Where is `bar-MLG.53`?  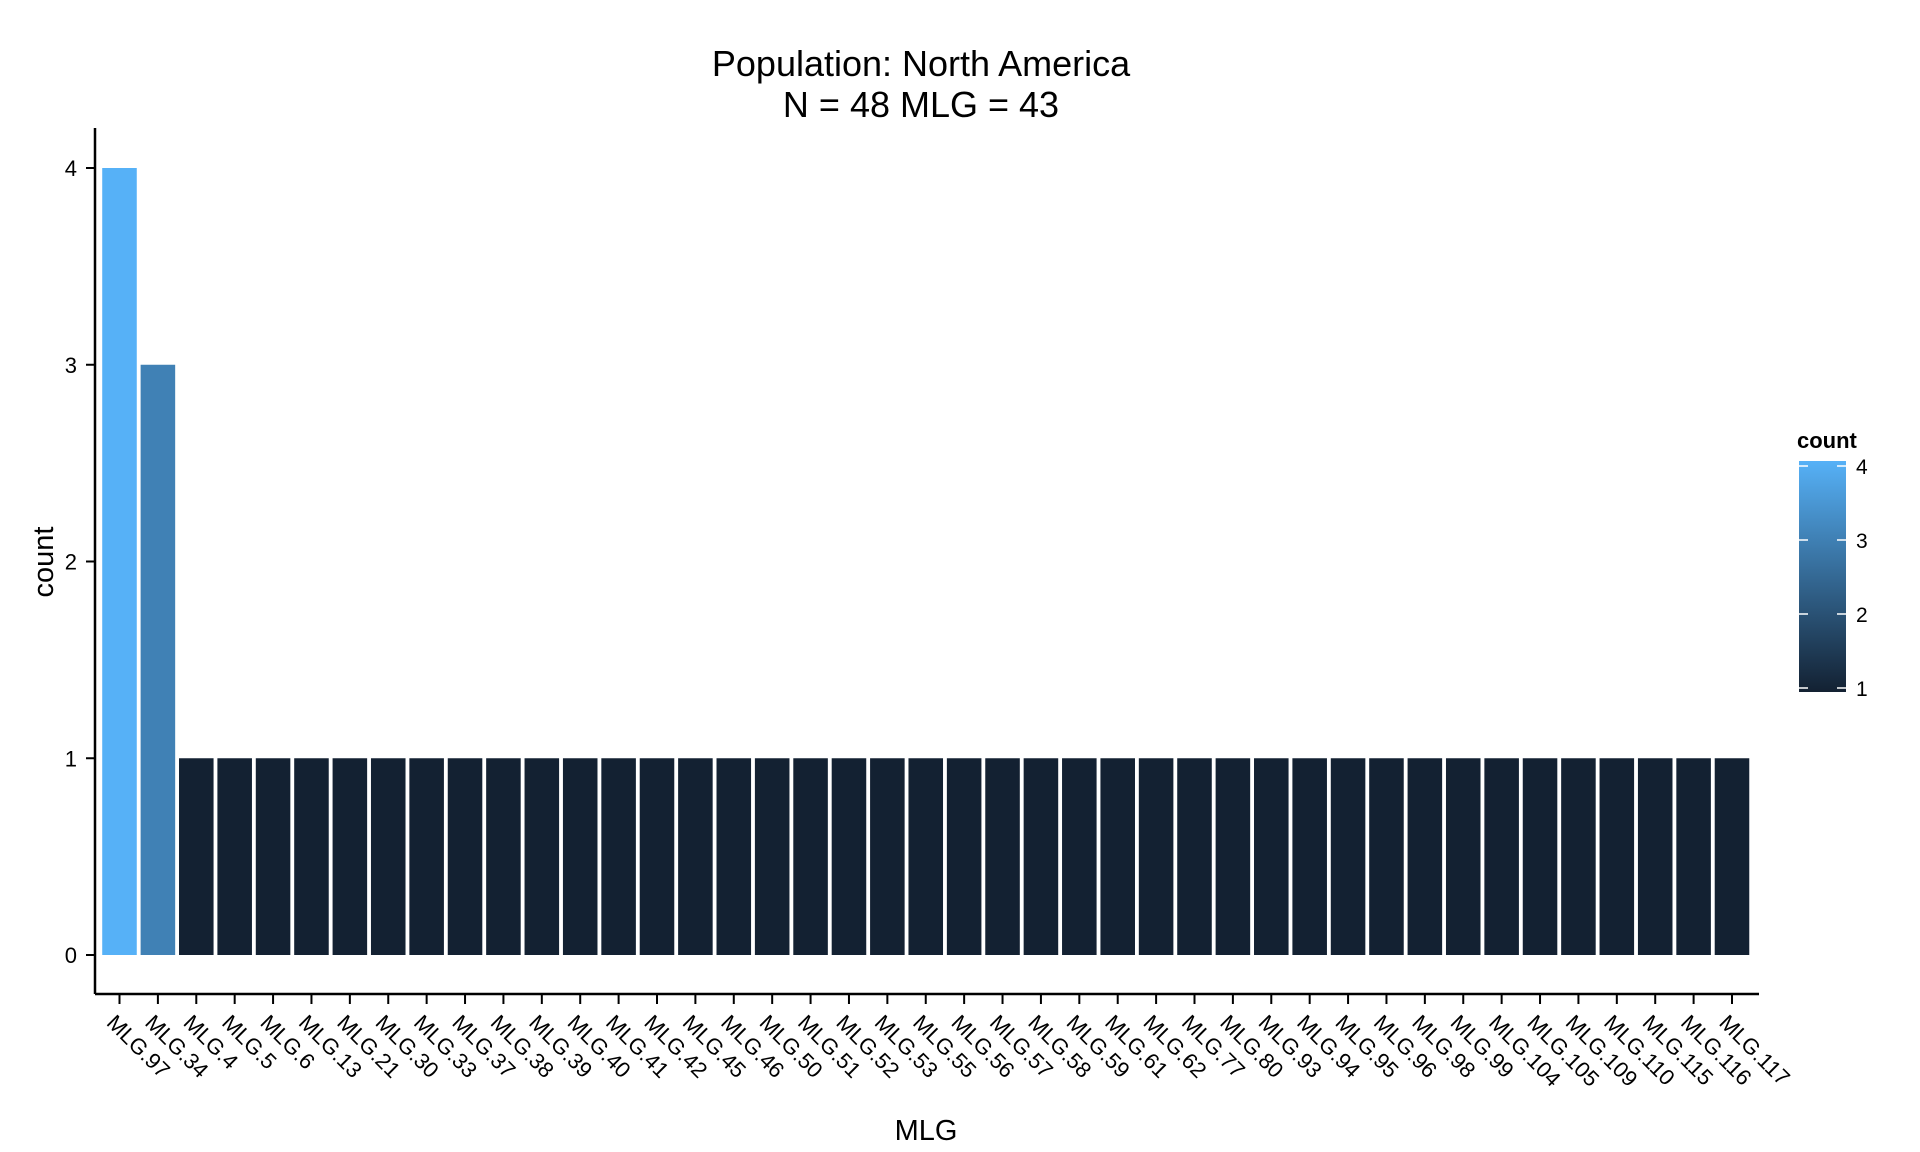
bar-MLG.53 is located at coordinates (887, 856).